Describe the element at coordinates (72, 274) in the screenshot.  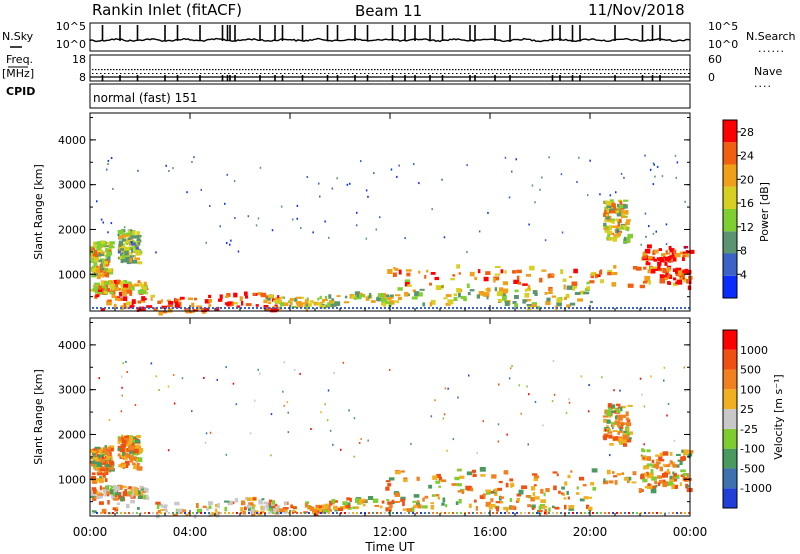
I see `y-tick-label: 1000` at that location.